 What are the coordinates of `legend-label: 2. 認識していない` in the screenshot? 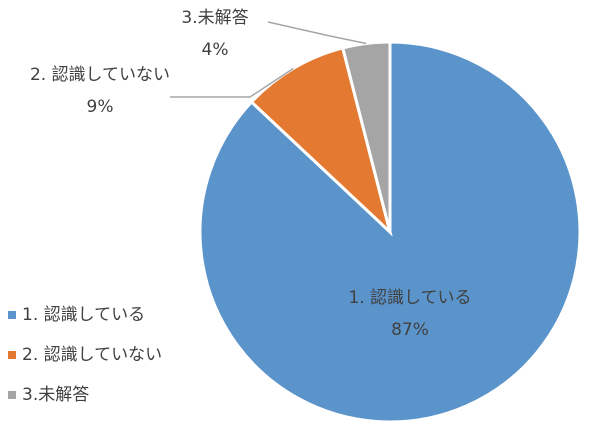 It's located at (92, 355).